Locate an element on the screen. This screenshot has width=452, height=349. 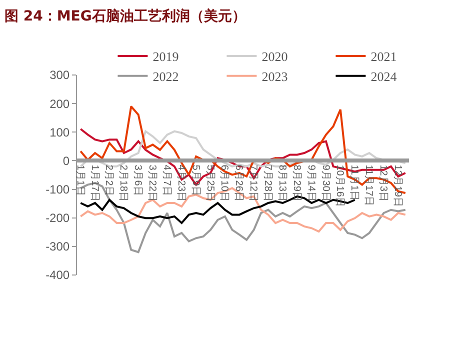
x-tick-label: 6月26日 is located at coordinates (238, 183).